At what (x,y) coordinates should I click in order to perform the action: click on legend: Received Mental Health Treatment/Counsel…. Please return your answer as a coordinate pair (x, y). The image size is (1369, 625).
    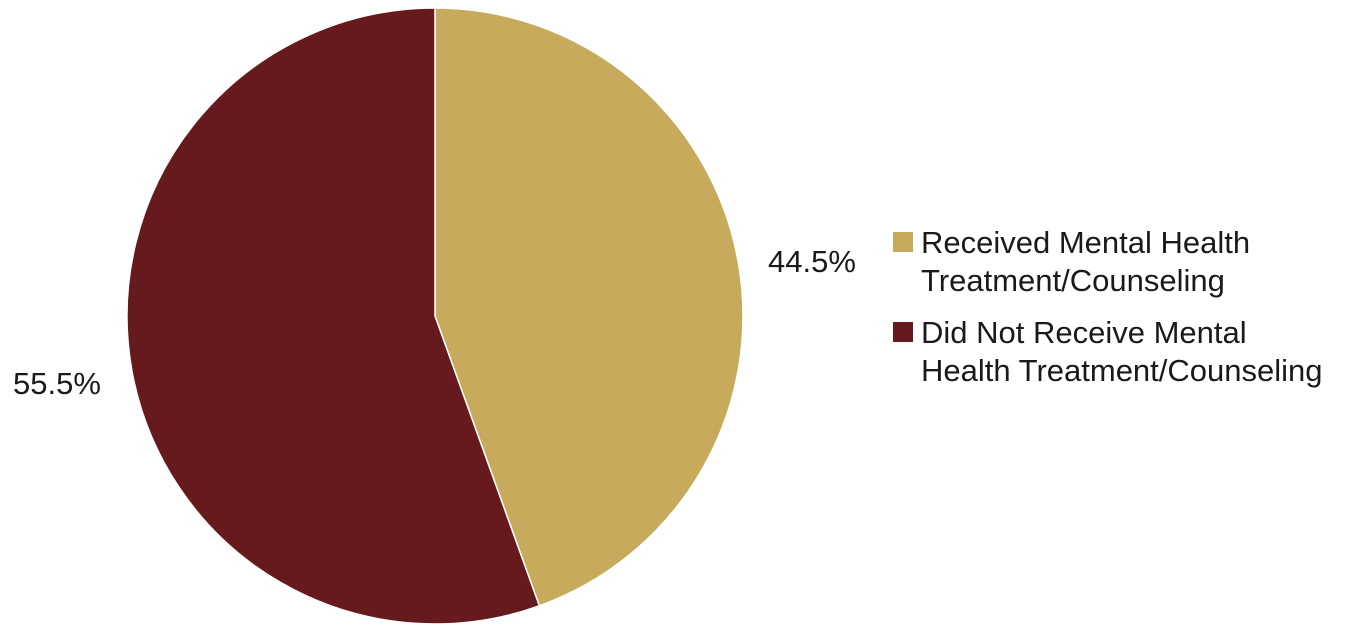
    Looking at the image, I should click on (1128, 314).